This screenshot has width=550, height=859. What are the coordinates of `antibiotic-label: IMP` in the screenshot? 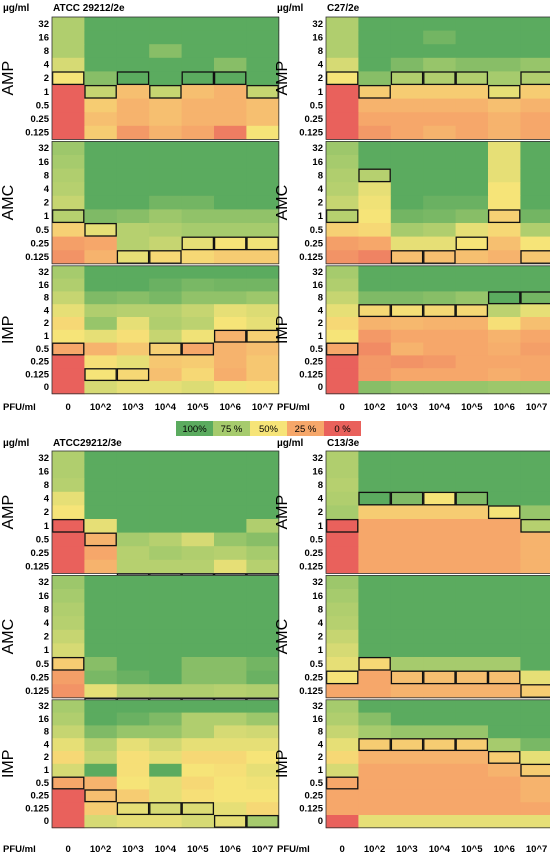 It's located at (8, 330).